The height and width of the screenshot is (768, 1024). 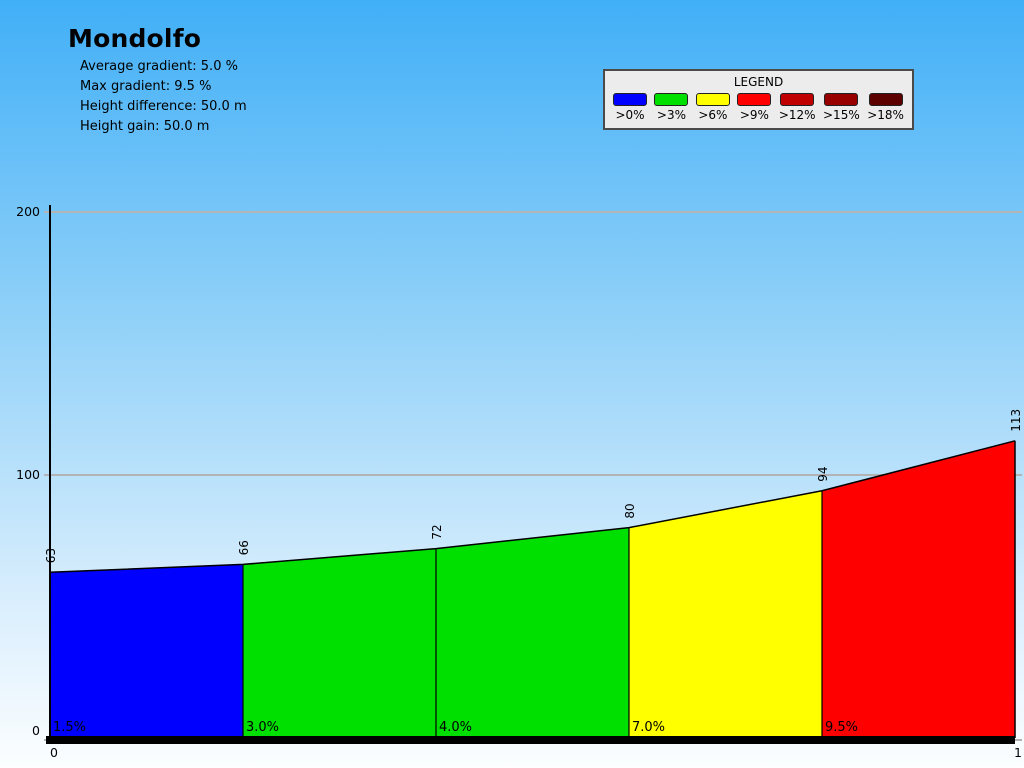 I want to click on legend-label: >18%, so click(x=885, y=115).